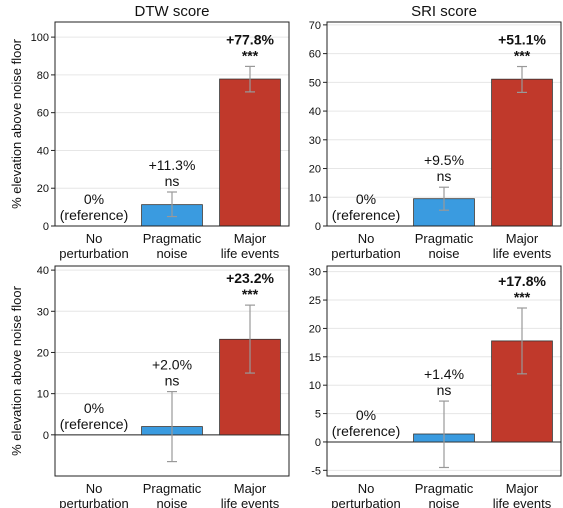  What do you see at coordinates (172, 365) in the screenshot?
I see `annotation-value-pragmatic-noise: +2.0%` at bounding box center [172, 365].